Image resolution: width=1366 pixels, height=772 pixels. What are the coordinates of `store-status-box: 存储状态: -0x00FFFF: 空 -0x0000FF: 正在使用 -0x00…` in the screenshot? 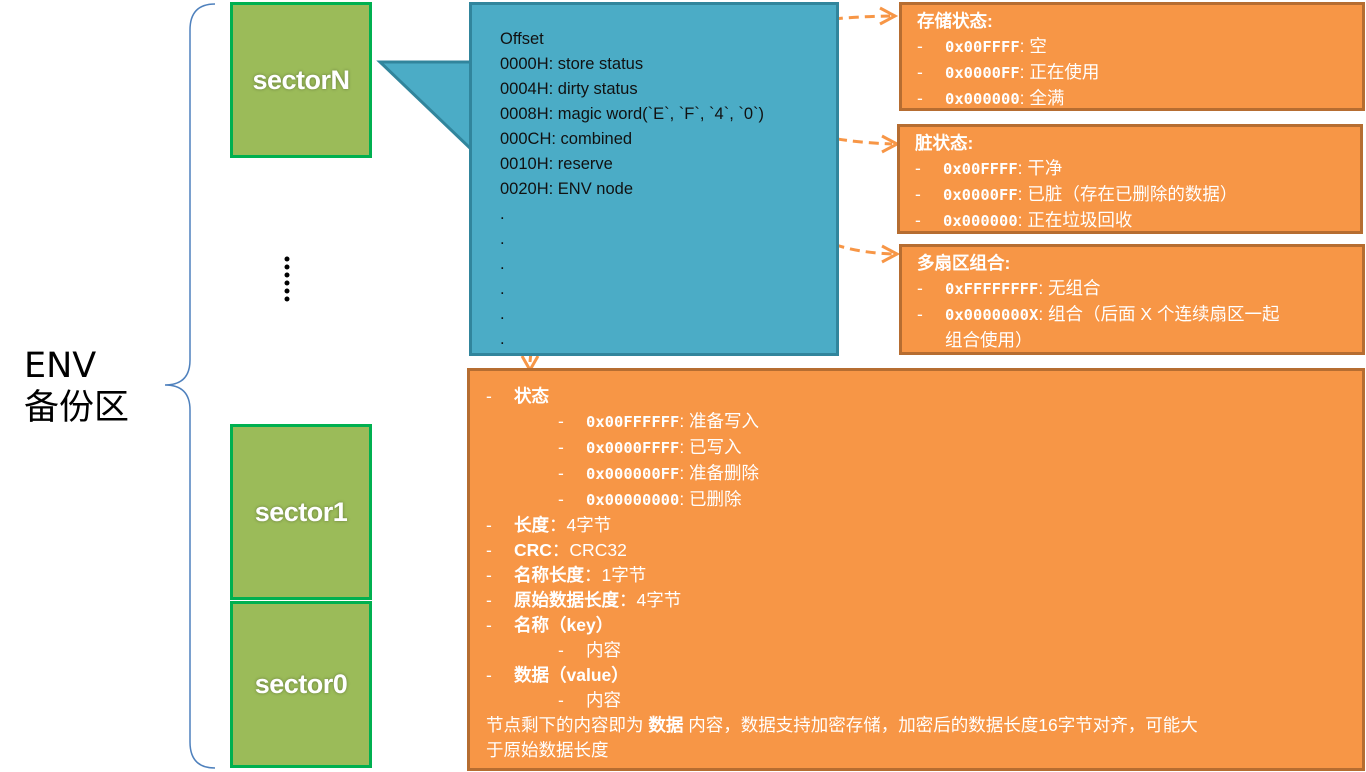 It's located at (1132, 56).